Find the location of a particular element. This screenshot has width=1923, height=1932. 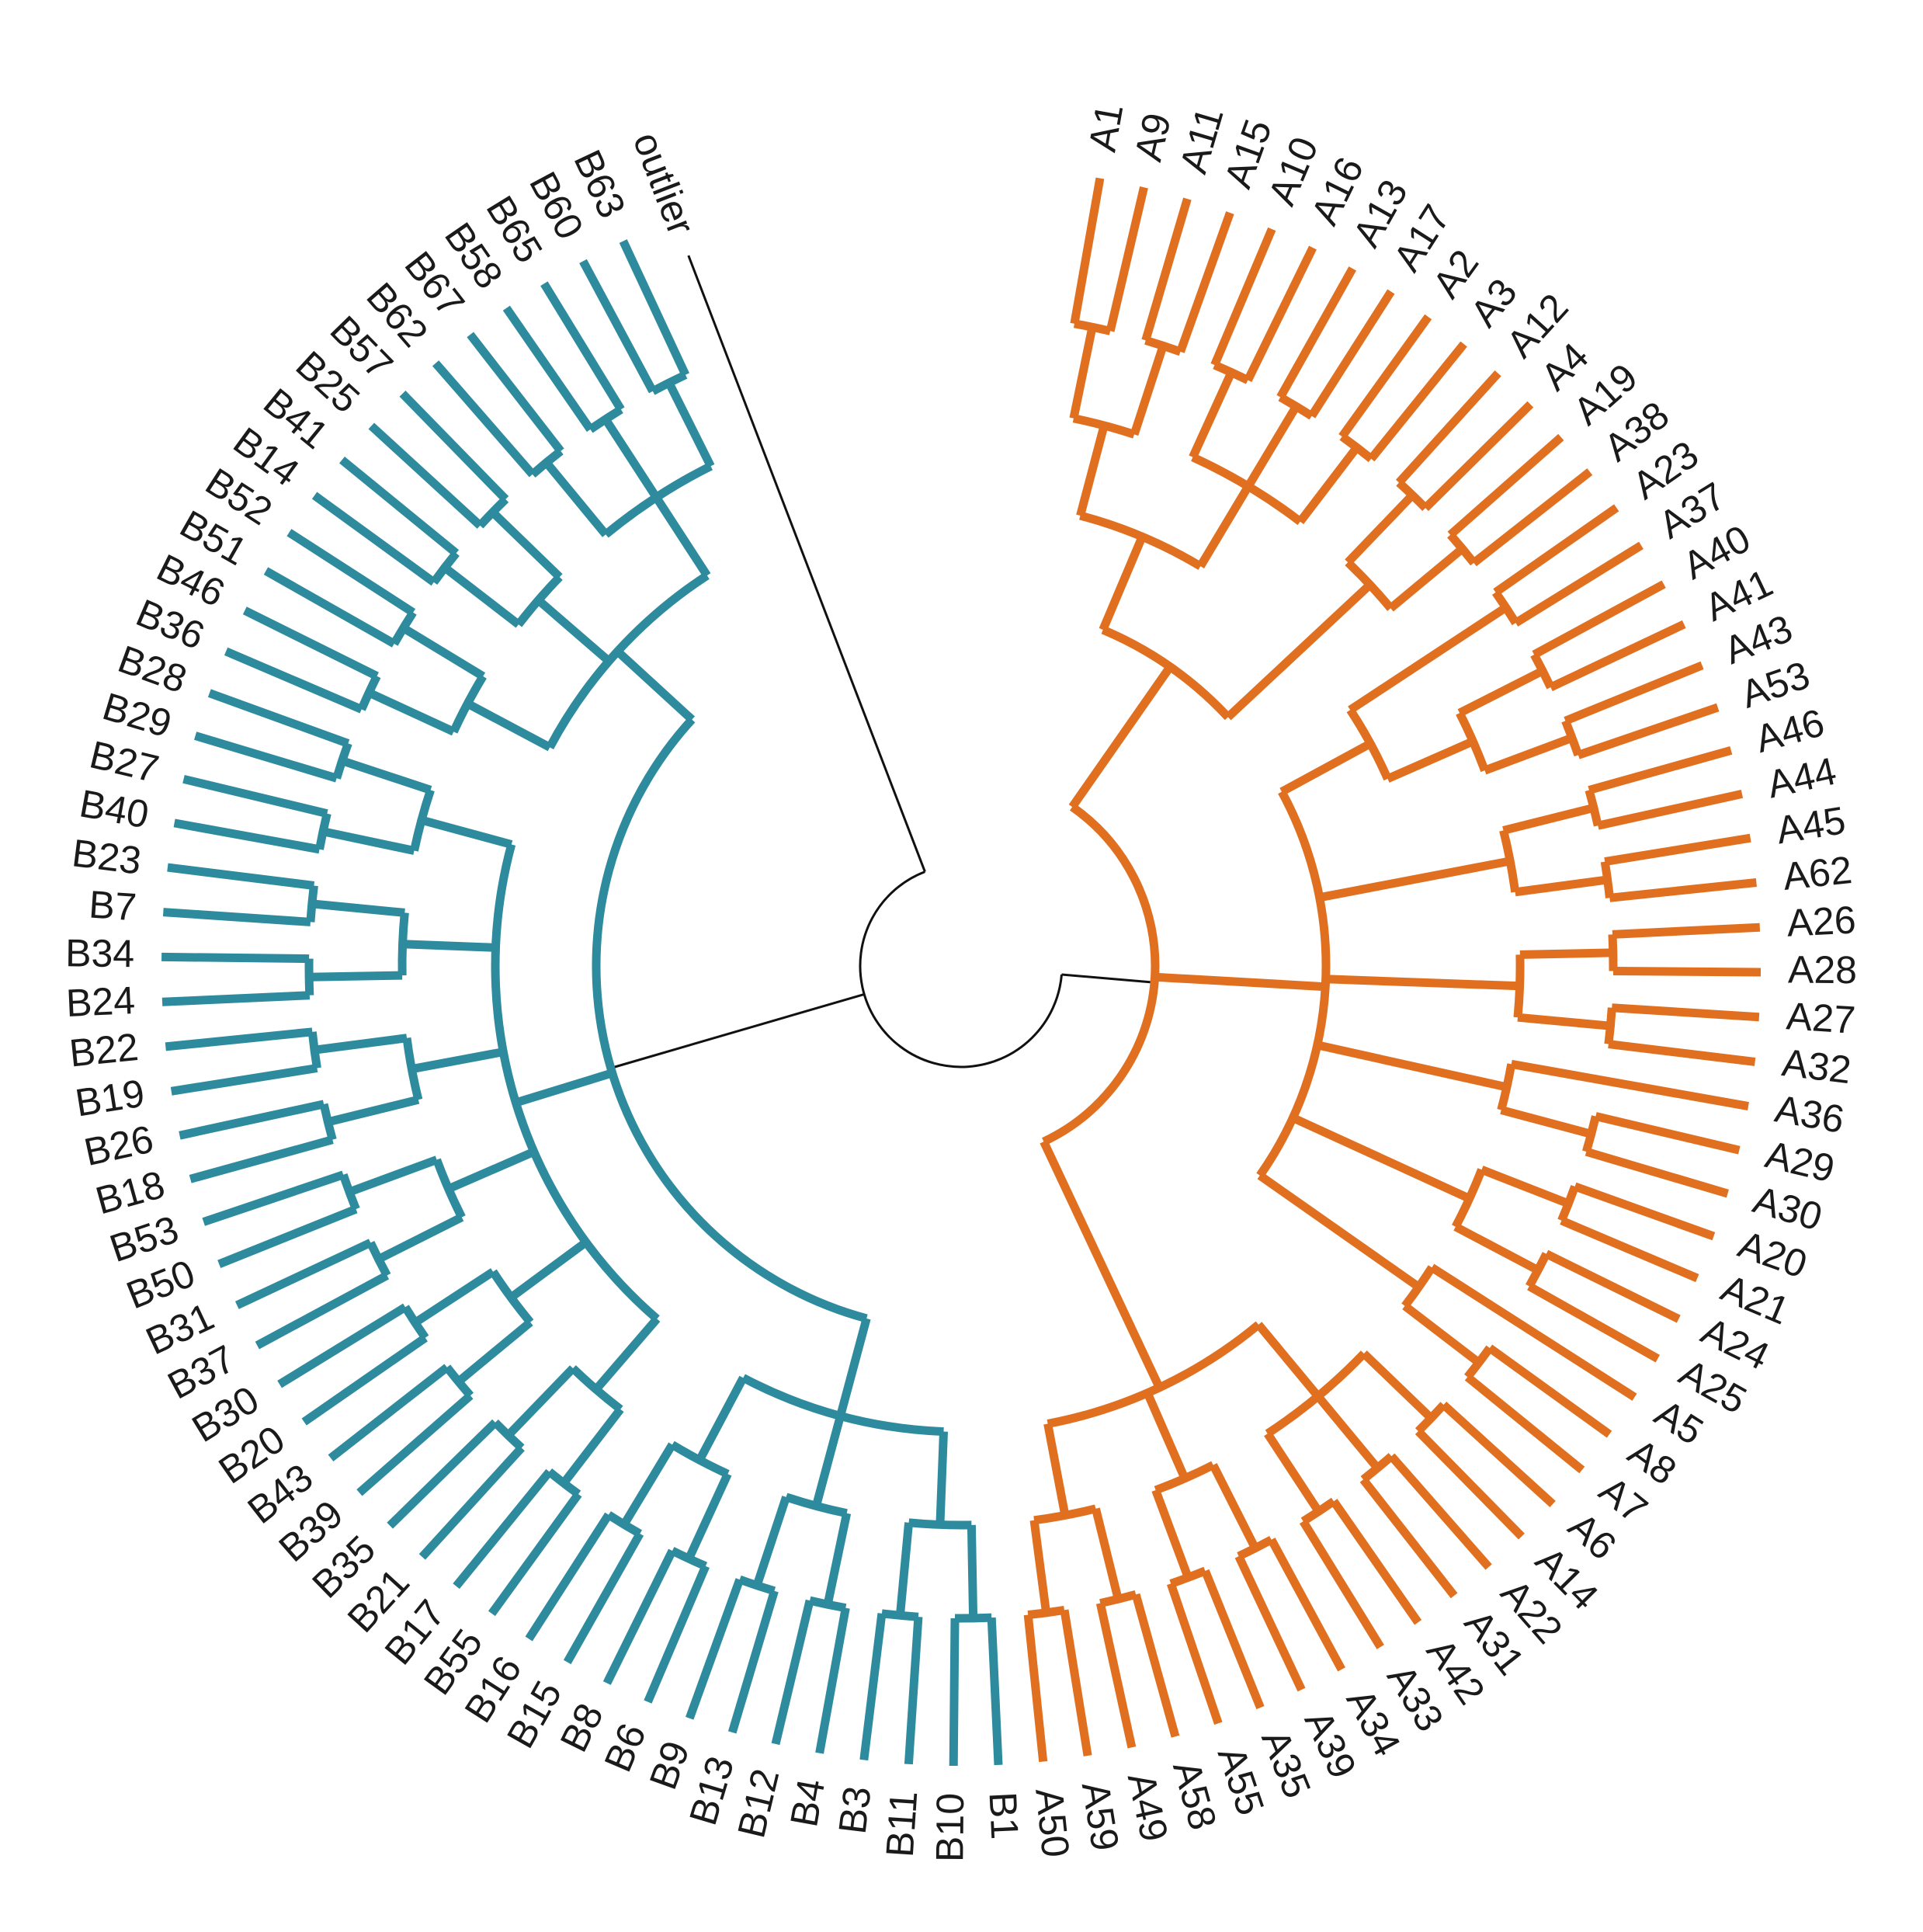

leaf-branch-a19 is located at coordinates (1505, 485).